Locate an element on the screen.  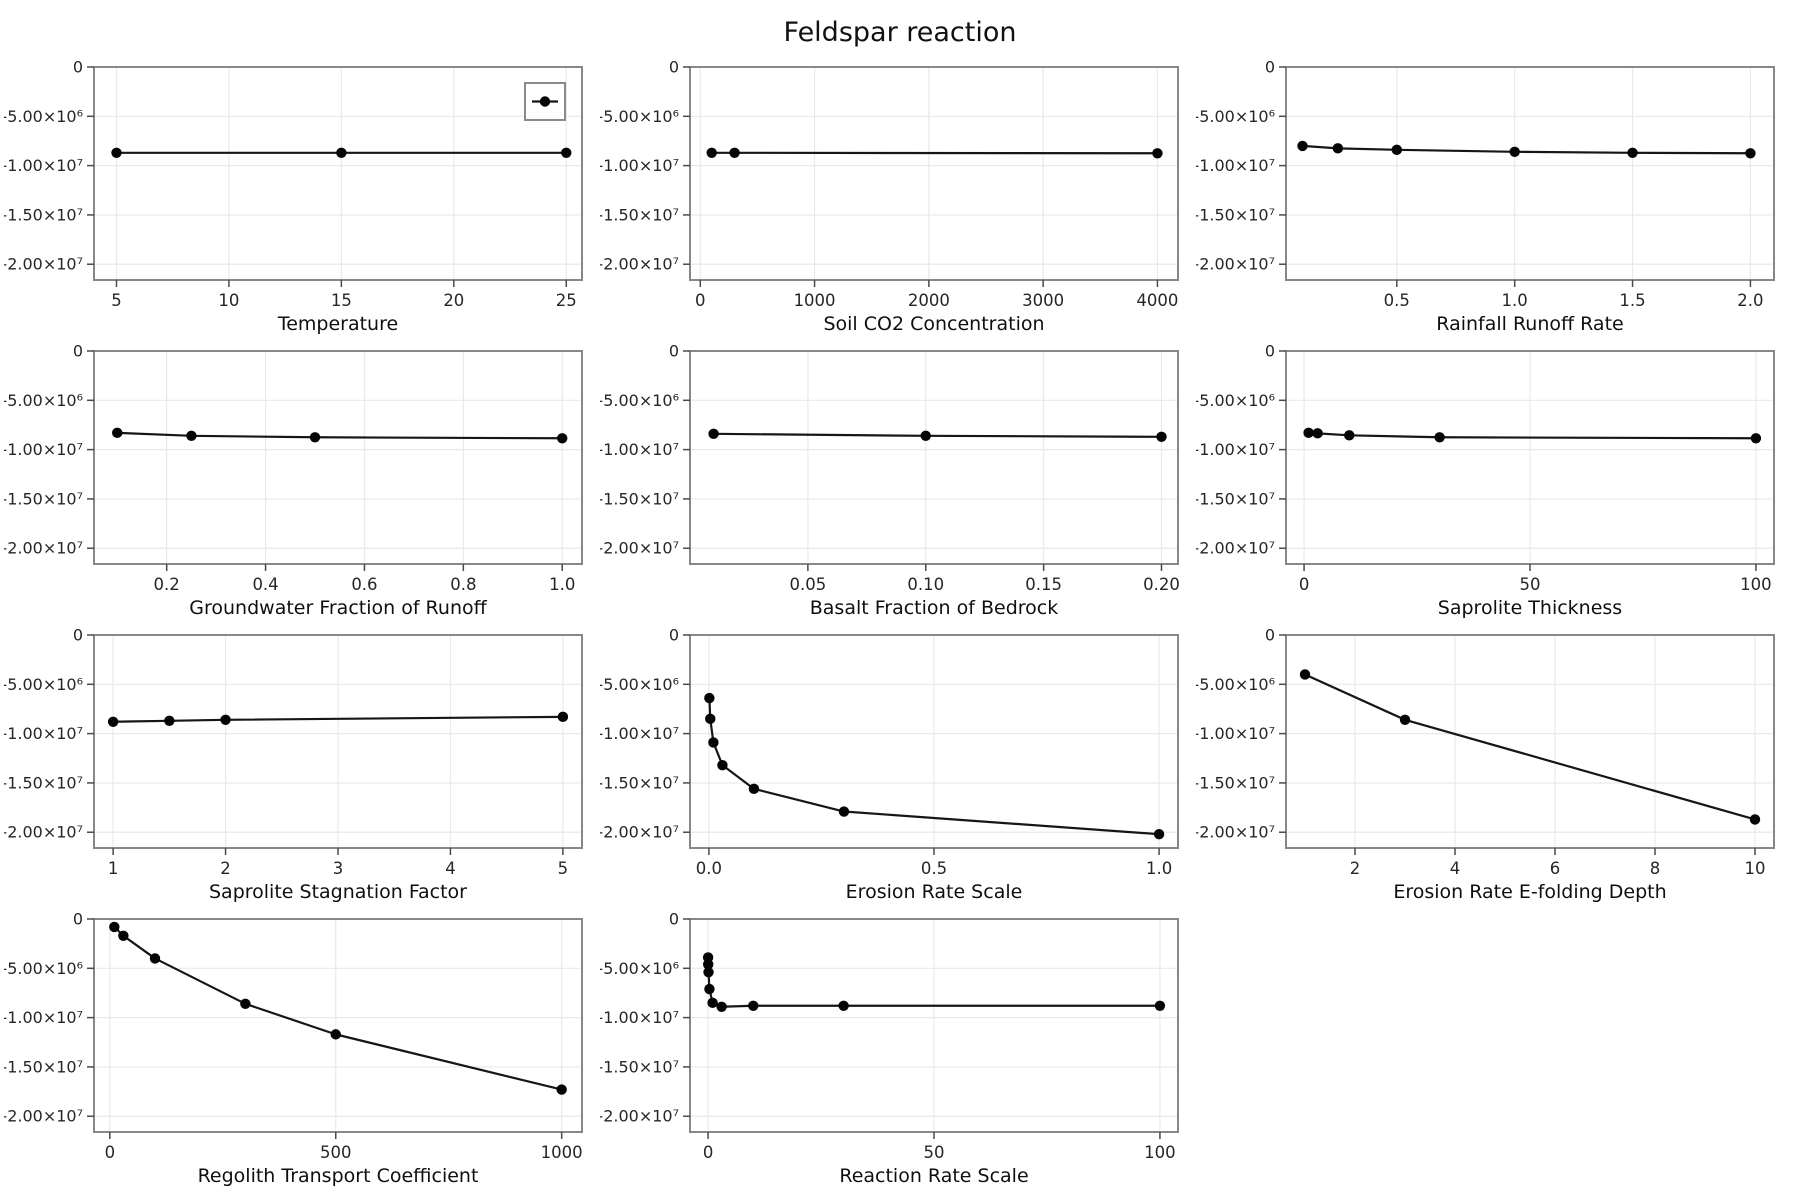
x-tick-label: 0.4 is located at coordinates (265, 584).